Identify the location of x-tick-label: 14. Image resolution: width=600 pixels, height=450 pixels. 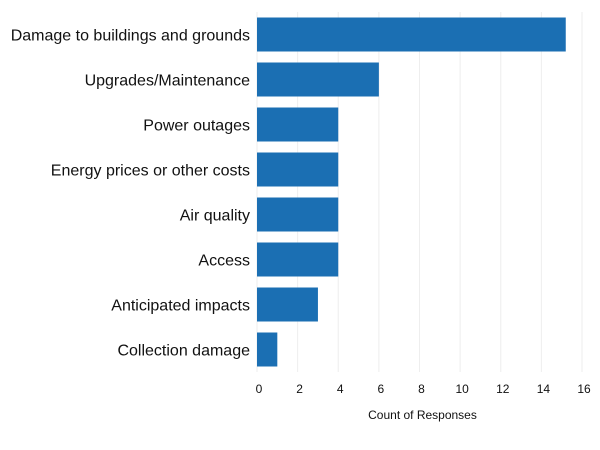
(544, 389).